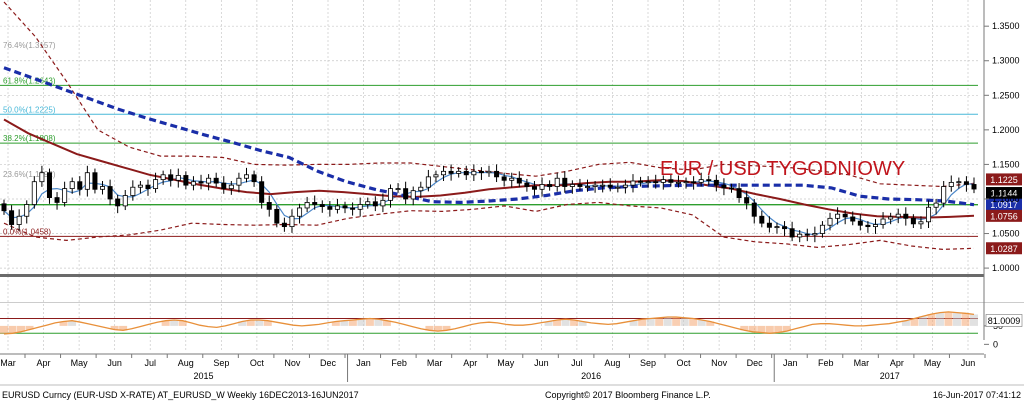 The image size is (1024, 401). What do you see at coordinates (541, 363) in the screenshot?
I see `x-tick-label: Jun` at bounding box center [541, 363].